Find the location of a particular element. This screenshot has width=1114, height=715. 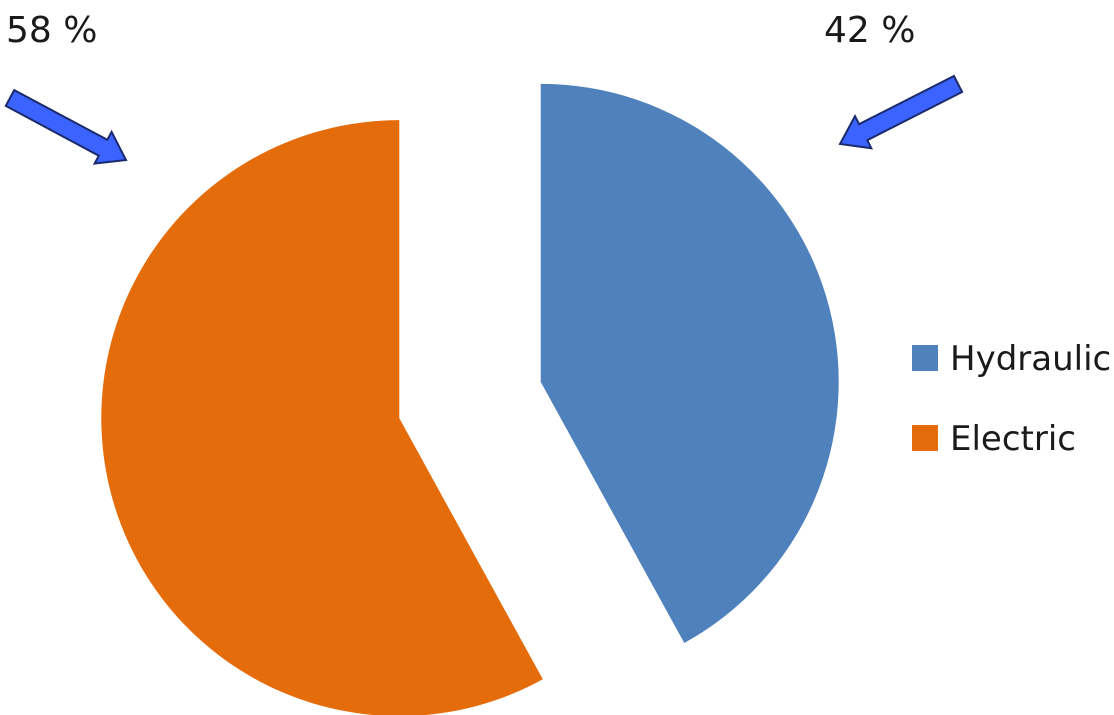

legend: Hydraulic Electric is located at coordinates (1011, 399).